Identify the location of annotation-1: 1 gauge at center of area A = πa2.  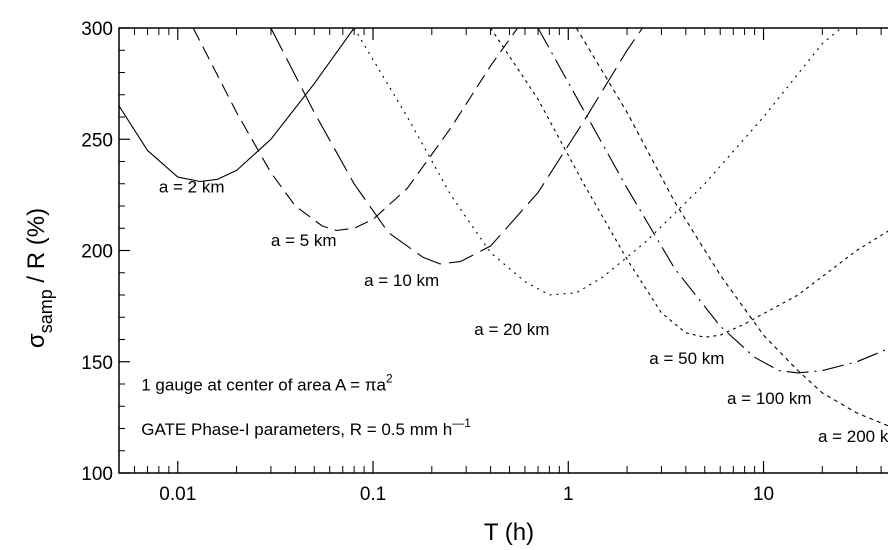
(267, 383).